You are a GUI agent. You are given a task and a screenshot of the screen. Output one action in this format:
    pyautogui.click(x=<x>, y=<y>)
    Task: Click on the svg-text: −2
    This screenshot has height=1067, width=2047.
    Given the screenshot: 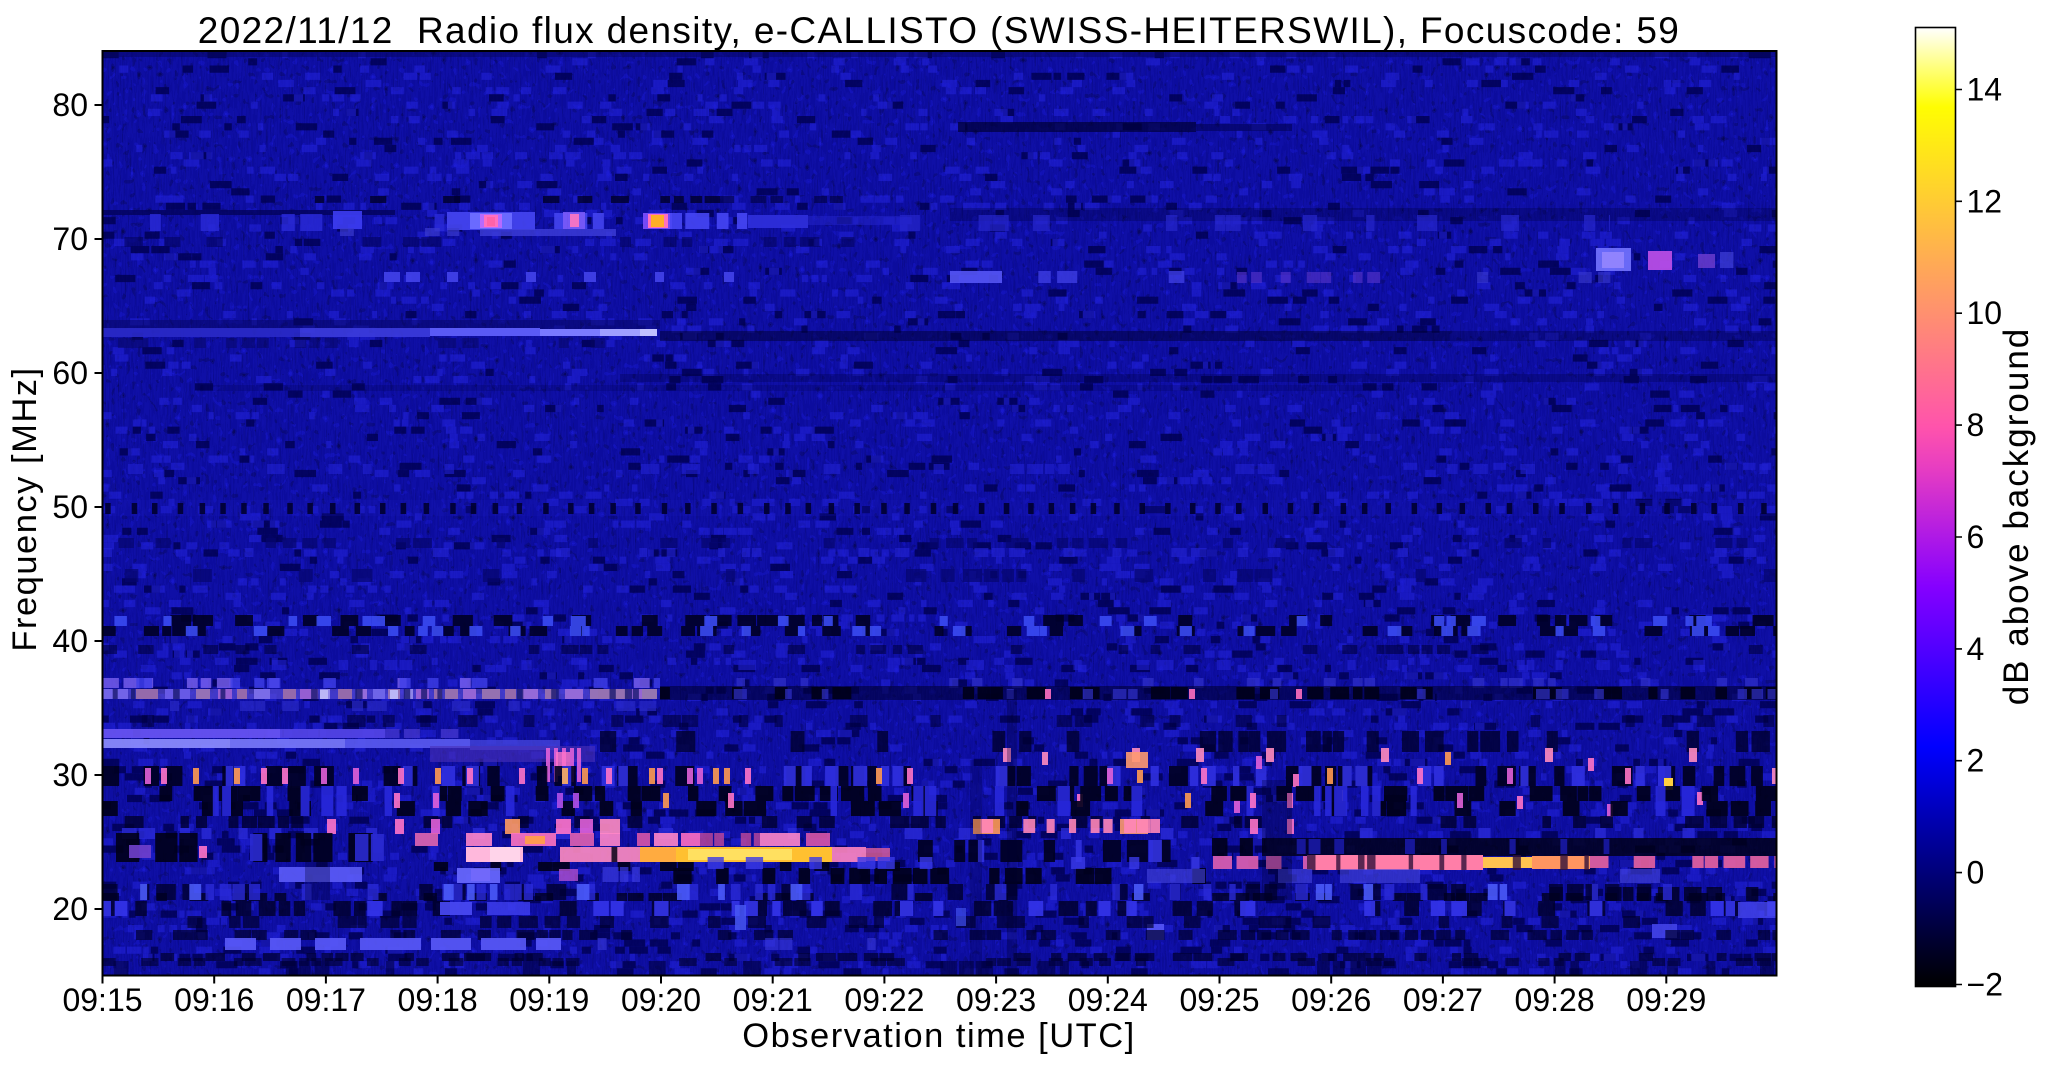 What is the action you would take?
    pyautogui.click(x=1985, y=985)
    